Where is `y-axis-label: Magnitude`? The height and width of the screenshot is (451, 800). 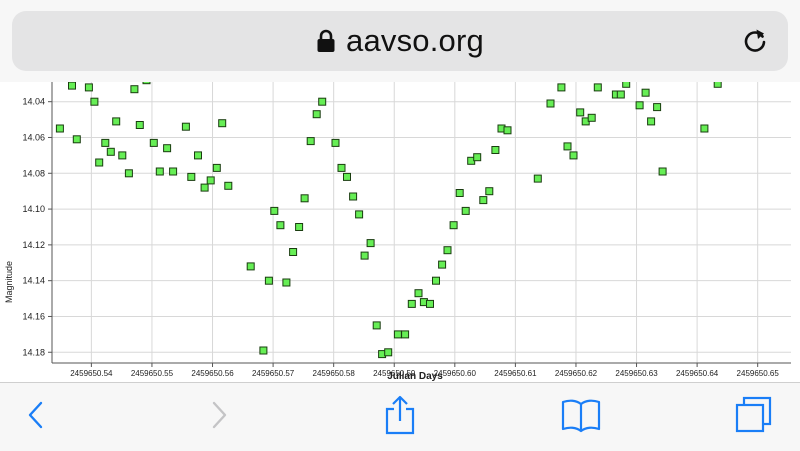
y-axis-label: Magnitude is located at coordinates (9, 282).